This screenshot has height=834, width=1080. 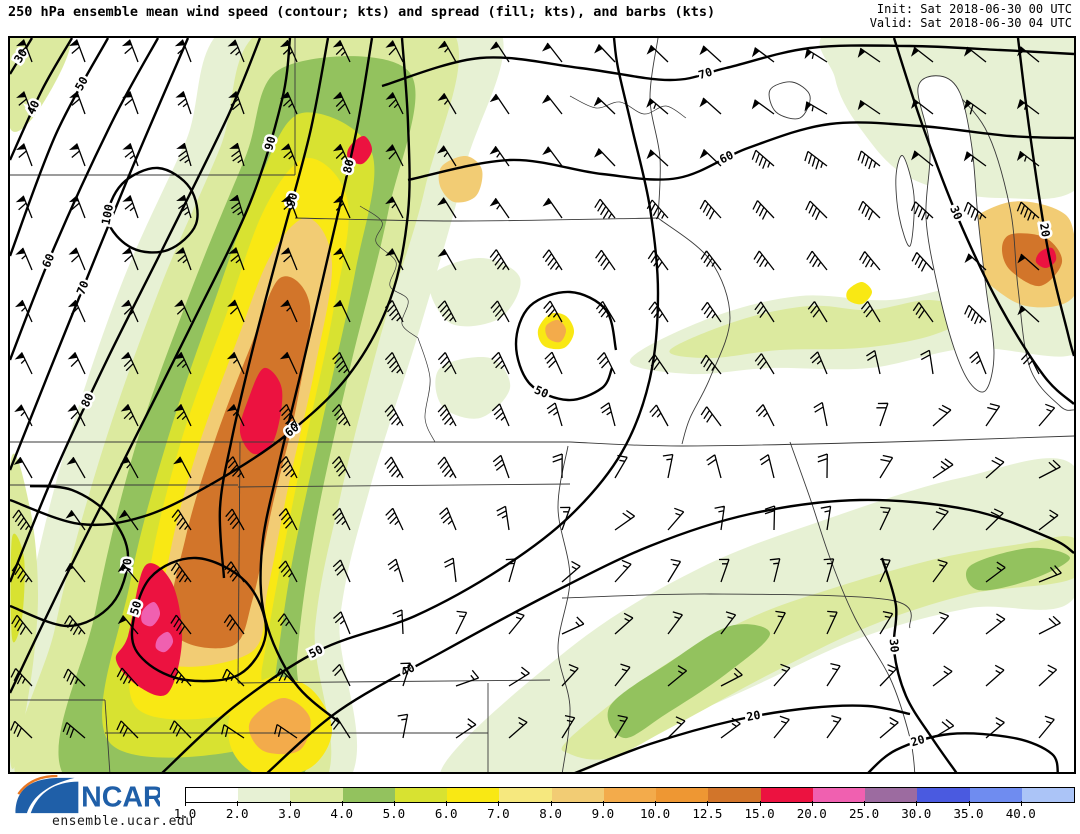 What do you see at coordinates (968, 813) in the screenshot?
I see `colorbar-label: 35.0` at bounding box center [968, 813].